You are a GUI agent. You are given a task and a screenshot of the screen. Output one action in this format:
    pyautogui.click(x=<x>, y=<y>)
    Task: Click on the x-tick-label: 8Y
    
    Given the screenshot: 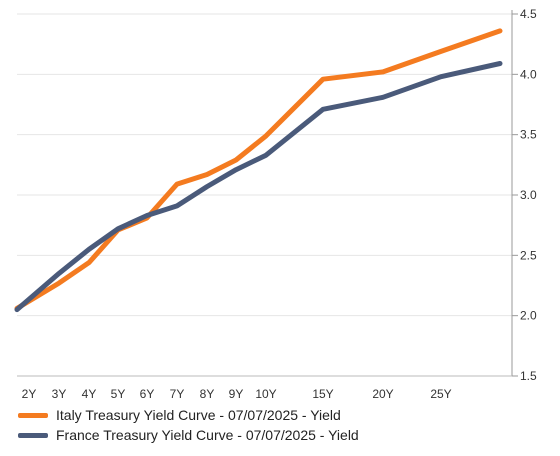 What is the action you would take?
    pyautogui.click(x=207, y=393)
    